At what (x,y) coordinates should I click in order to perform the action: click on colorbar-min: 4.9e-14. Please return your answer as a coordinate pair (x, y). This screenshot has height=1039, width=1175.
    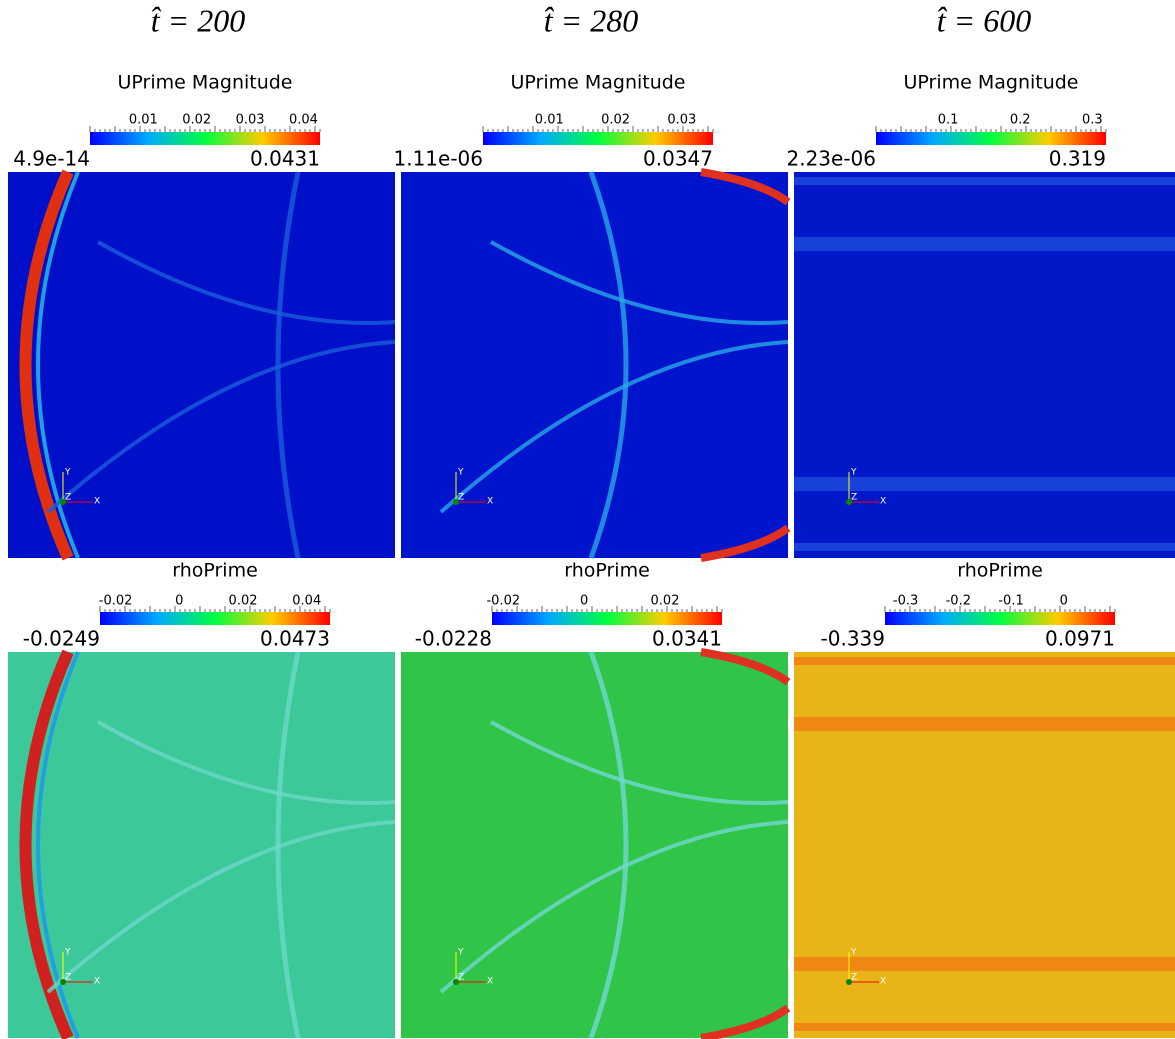
    Looking at the image, I should click on (51, 159).